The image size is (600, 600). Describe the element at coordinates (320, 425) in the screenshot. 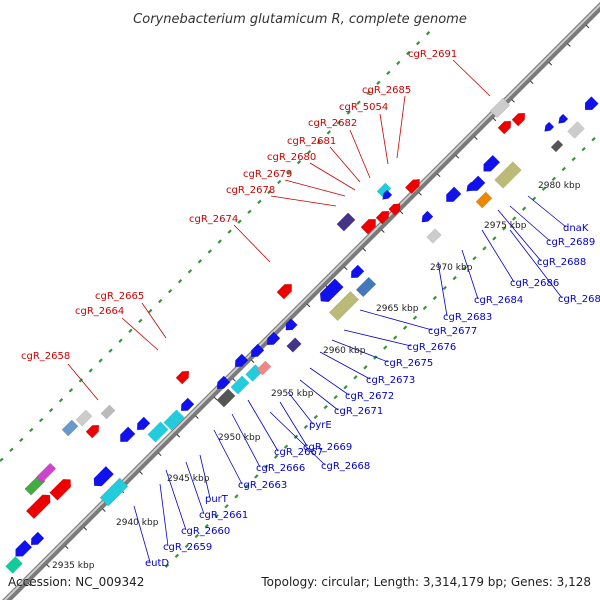

I see `gene-label-rev: pyrE` at that location.